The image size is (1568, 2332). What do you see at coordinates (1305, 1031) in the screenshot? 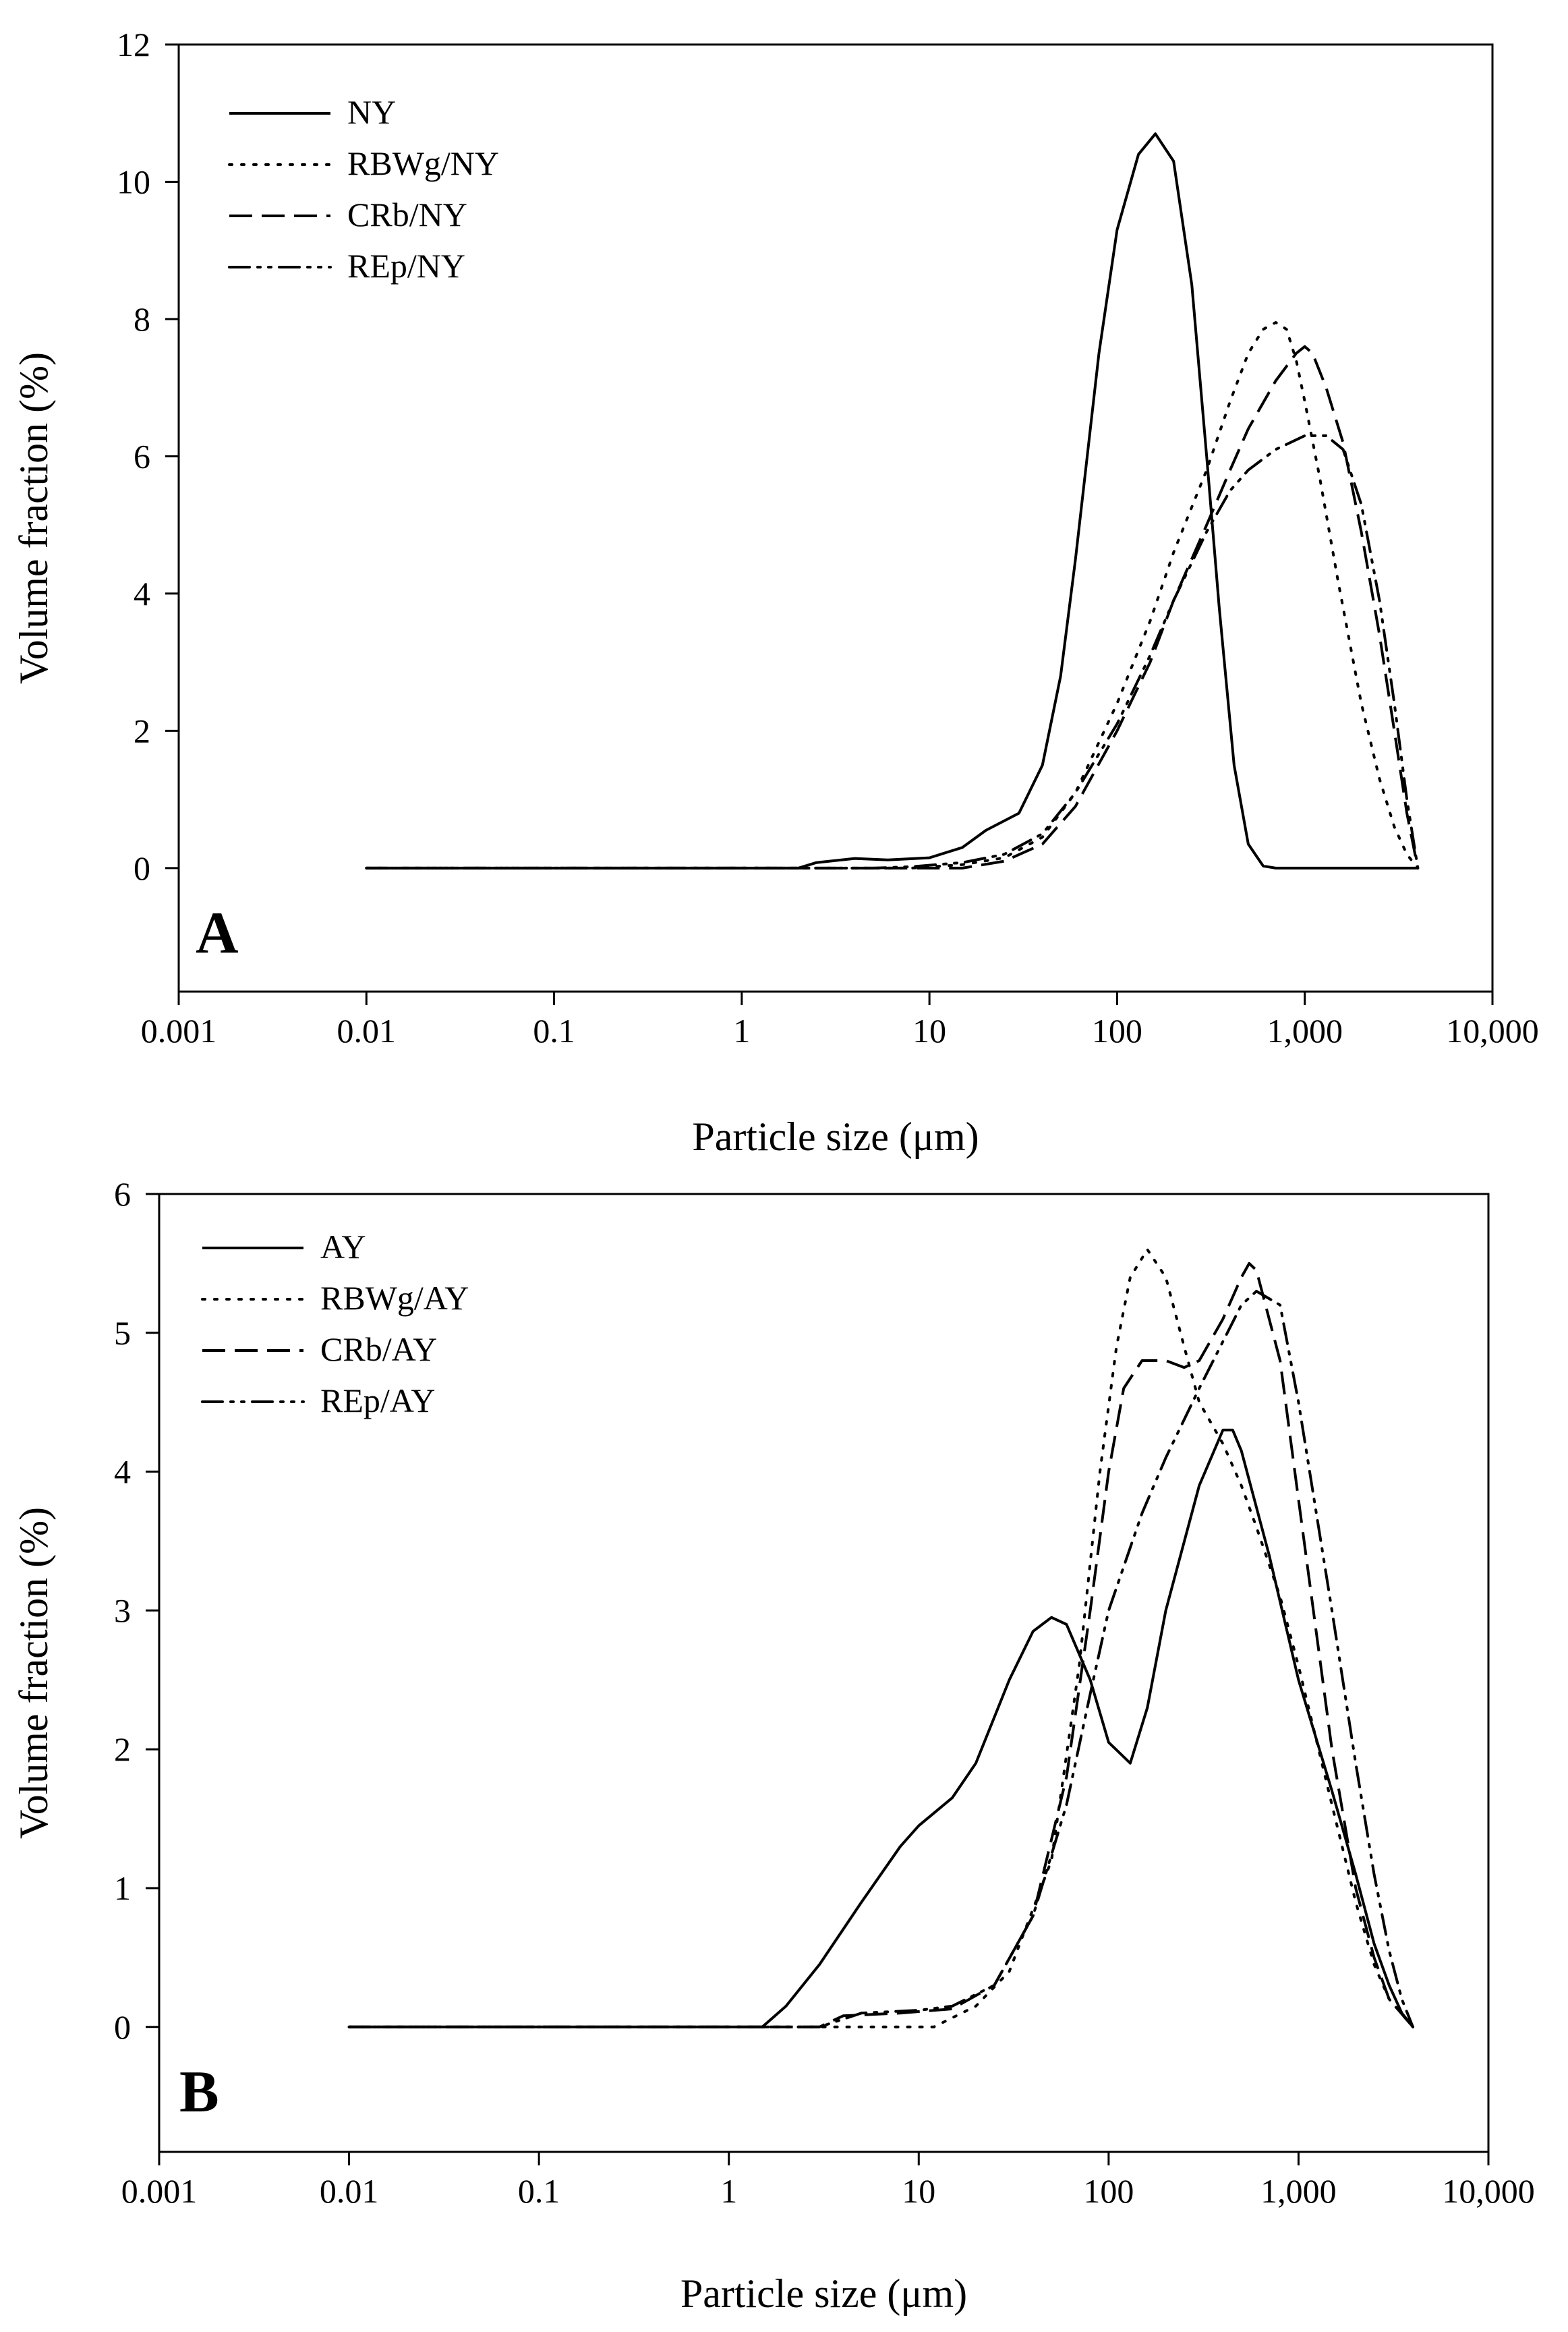
I see `panel-a-x-tick-label: 1,000` at bounding box center [1305, 1031].